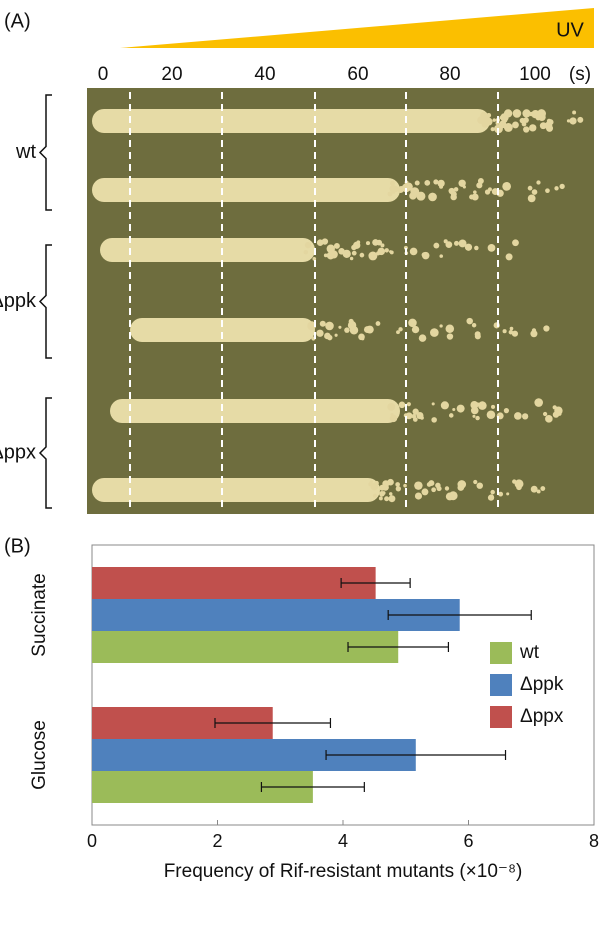 The width and height of the screenshot is (600, 925). What do you see at coordinates (570, 30) in the screenshot?
I see `uv-label: UV` at bounding box center [570, 30].